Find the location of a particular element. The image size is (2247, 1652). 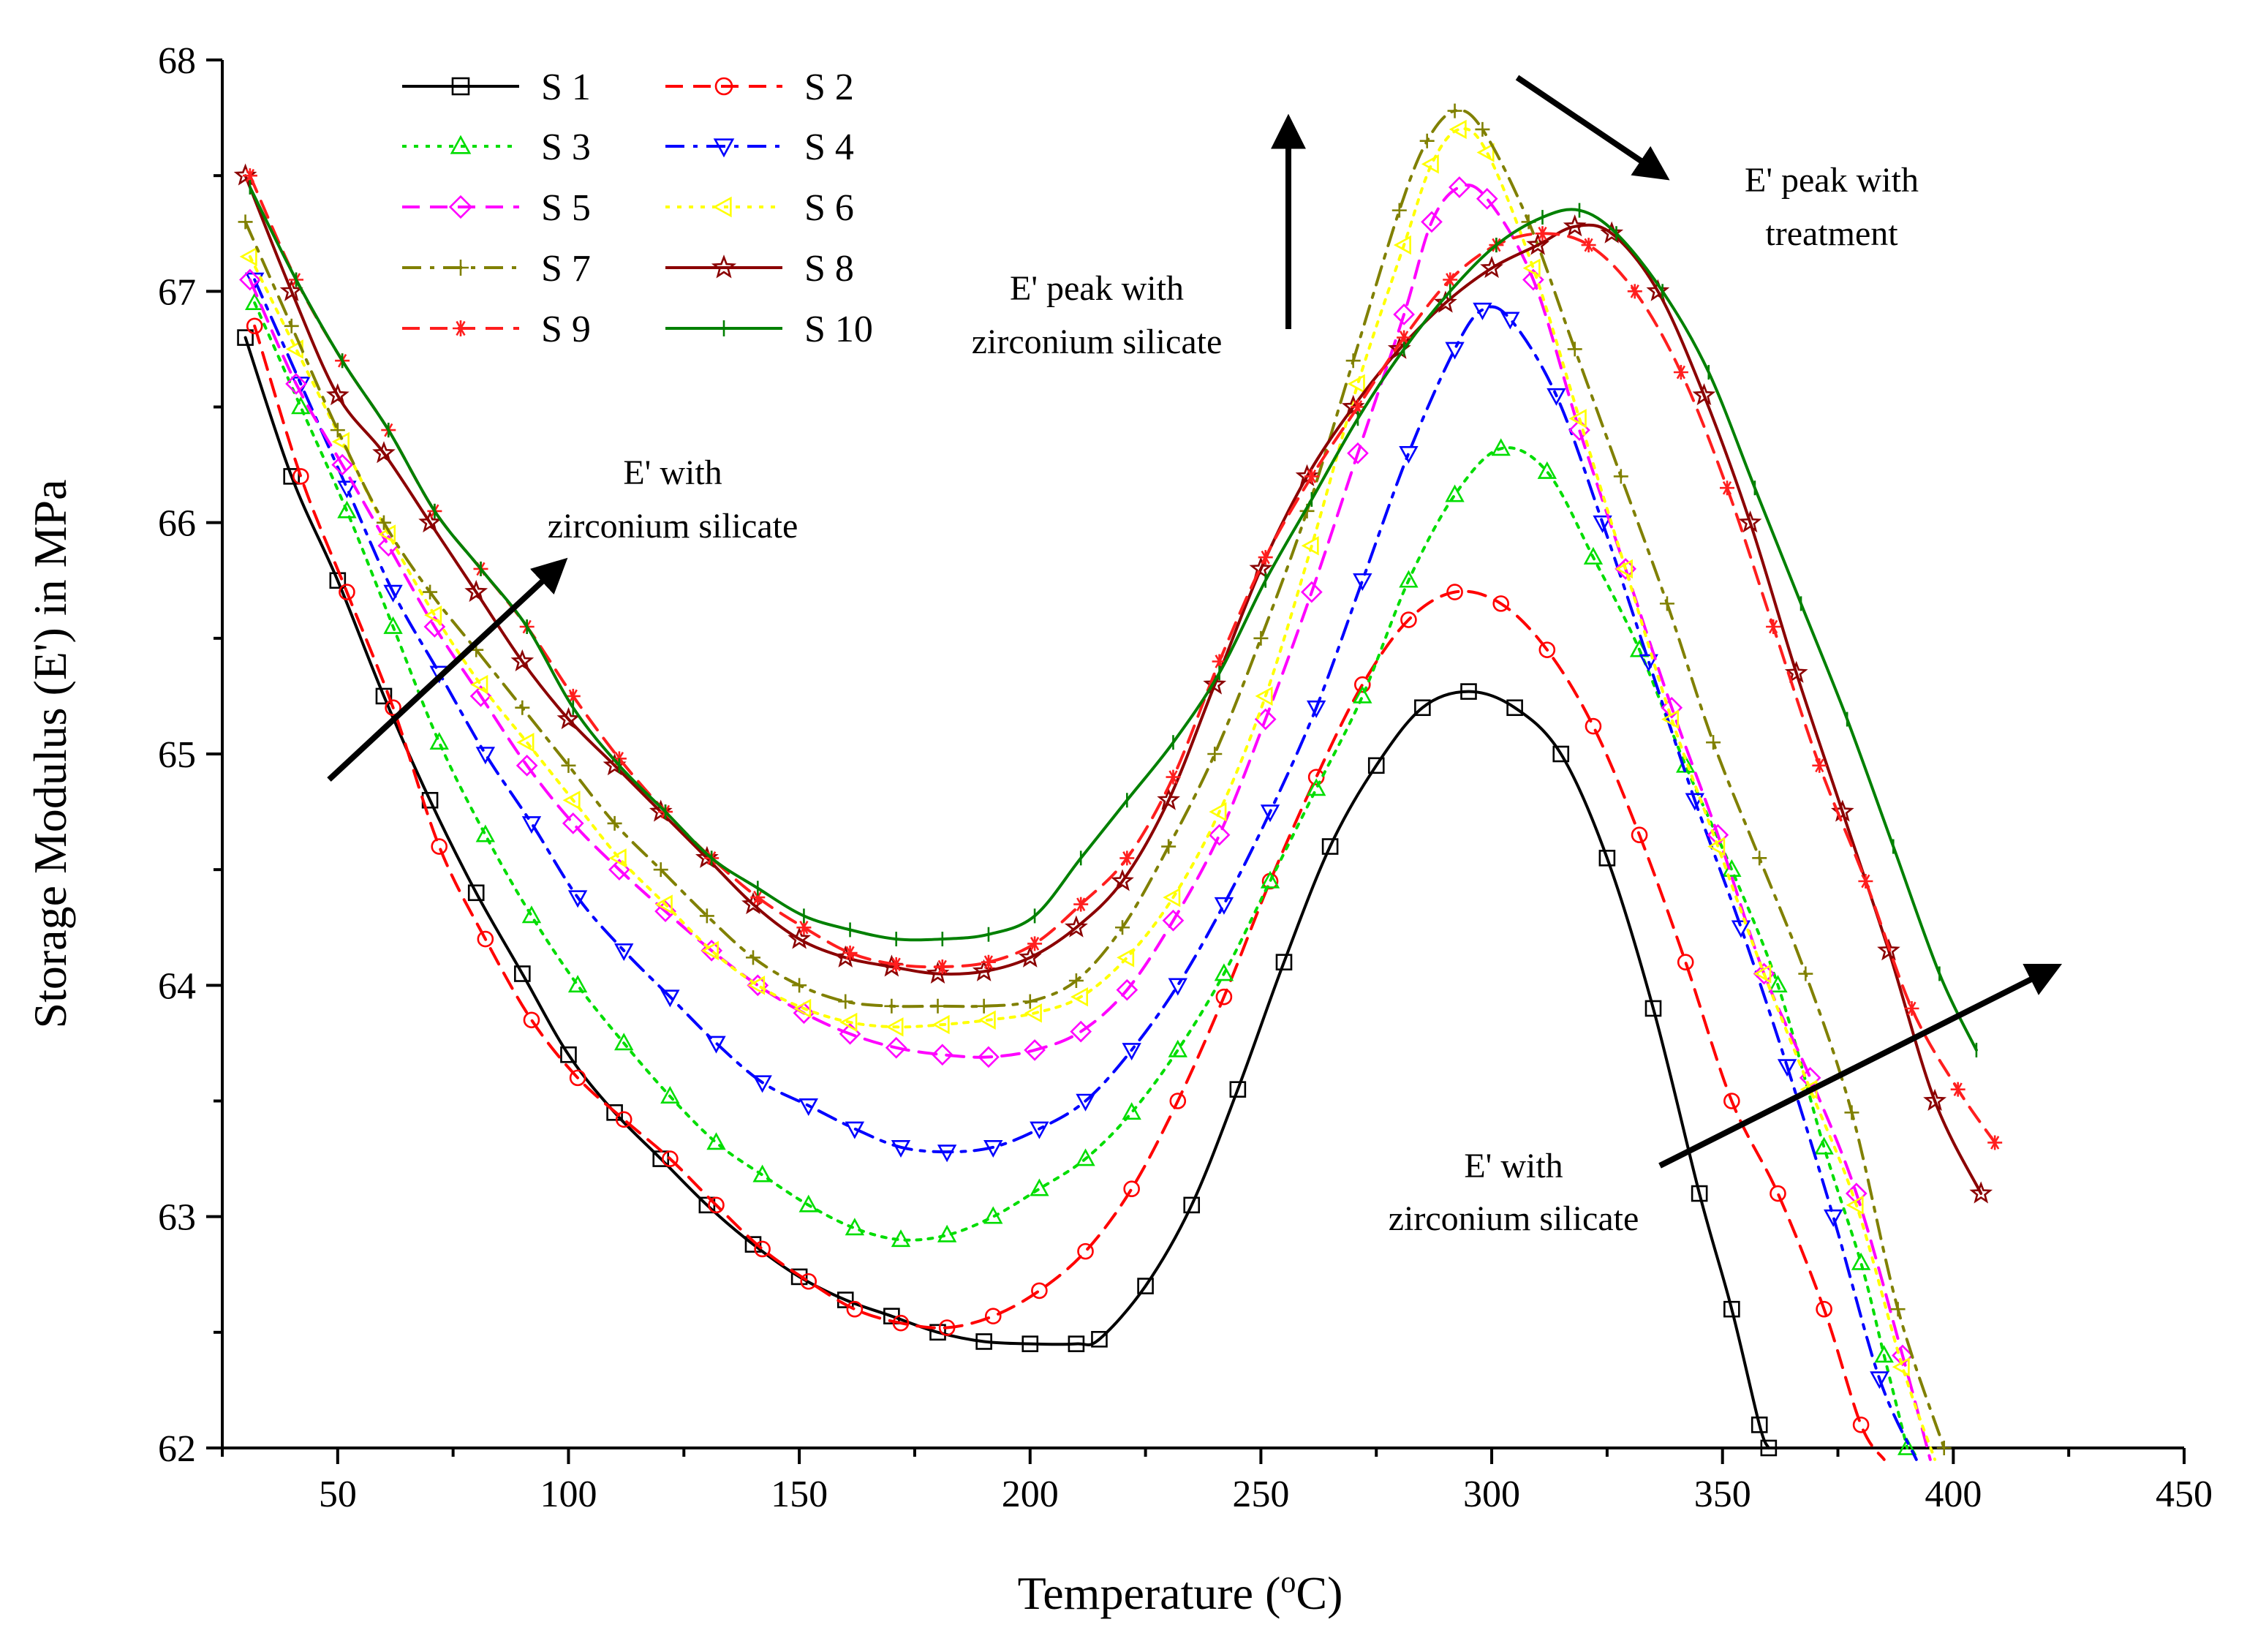

x-axis-title: Temperature (oC) is located at coordinates (1181, 1593).